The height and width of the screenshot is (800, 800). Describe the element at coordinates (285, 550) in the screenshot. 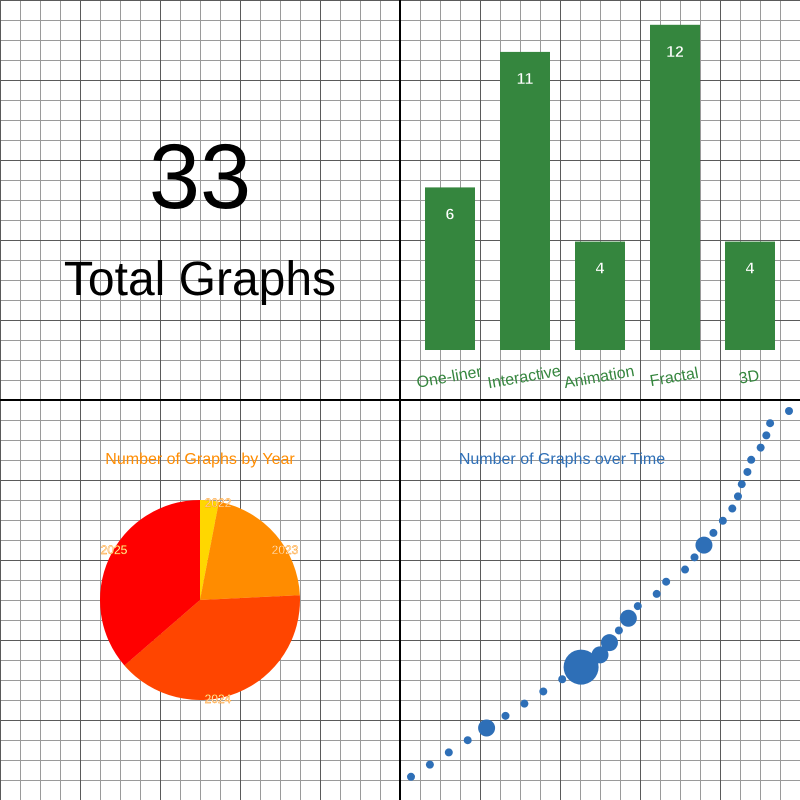

I see `pie-label-2023: 2023` at that location.